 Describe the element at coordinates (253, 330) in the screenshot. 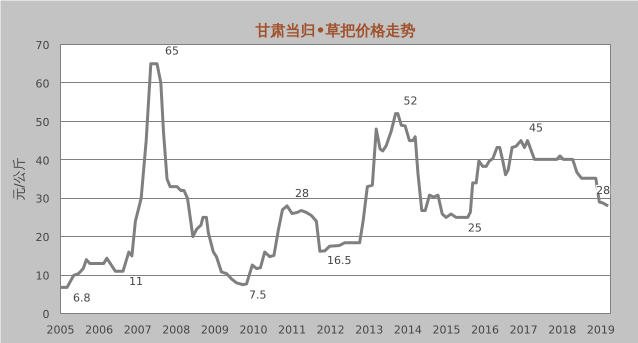

I see `x-tick-label: 2010` at that location.